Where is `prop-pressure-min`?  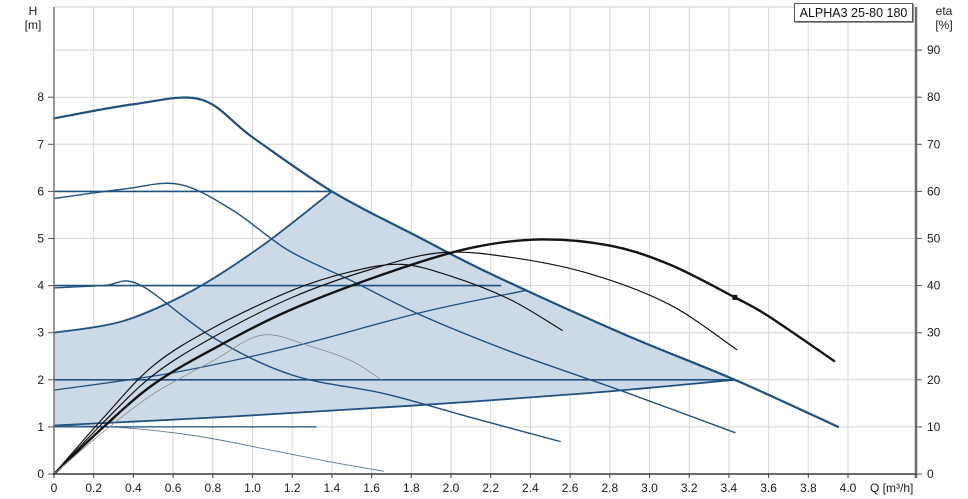 prop-pressure-min is located at coordinates (394, 402).